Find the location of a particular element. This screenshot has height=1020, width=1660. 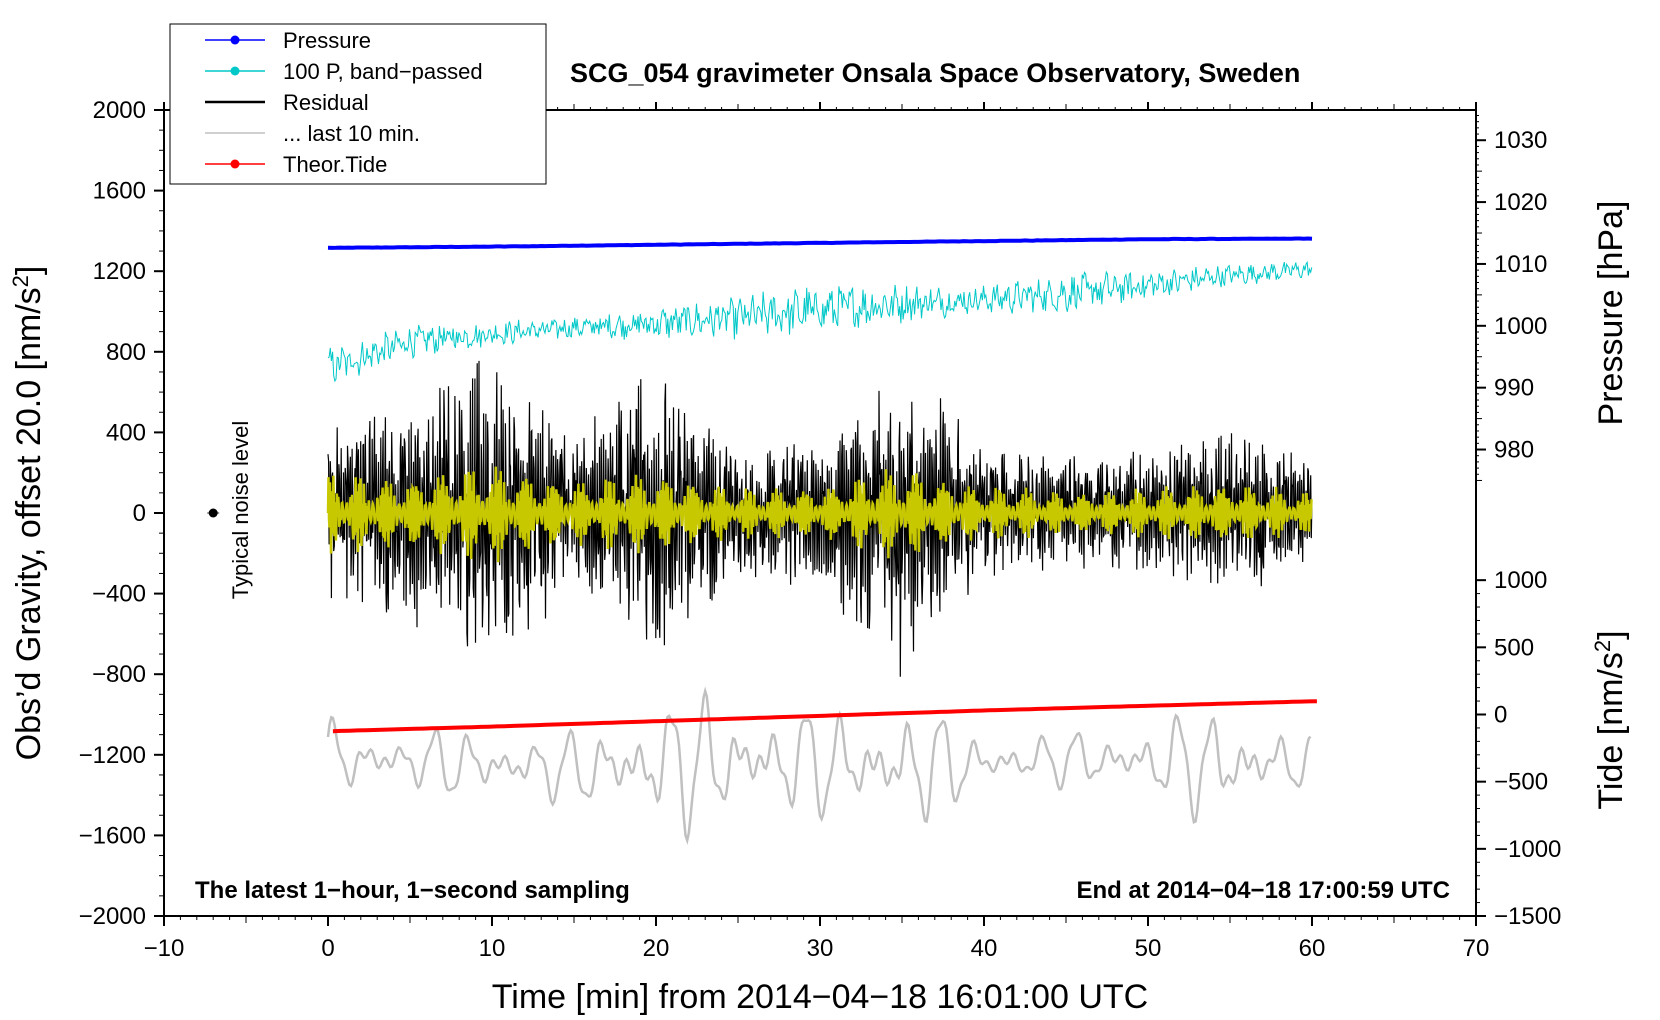

x-tick-label: 60 is located at coordinates (1312, 948).